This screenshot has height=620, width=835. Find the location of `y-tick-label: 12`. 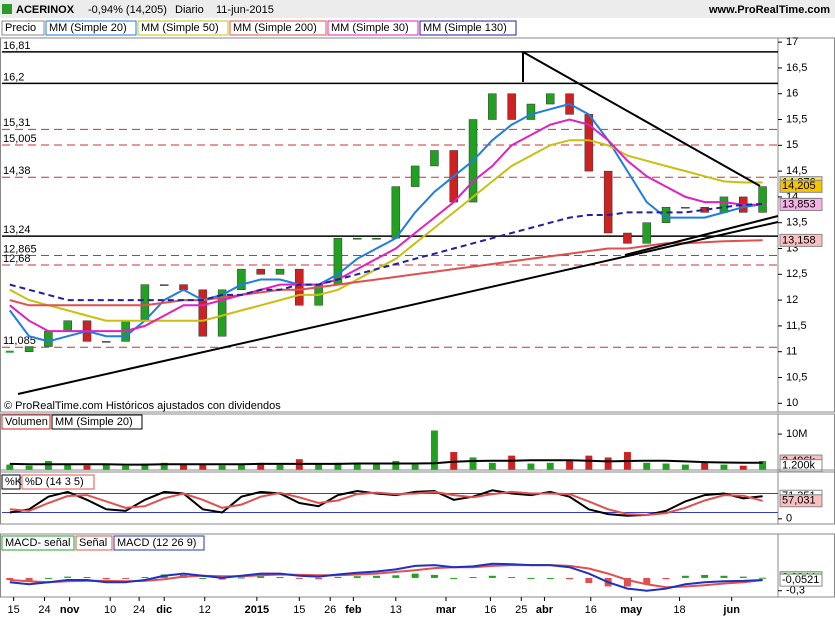

y-tick-label: 12 is located at coordinates (792, 300).